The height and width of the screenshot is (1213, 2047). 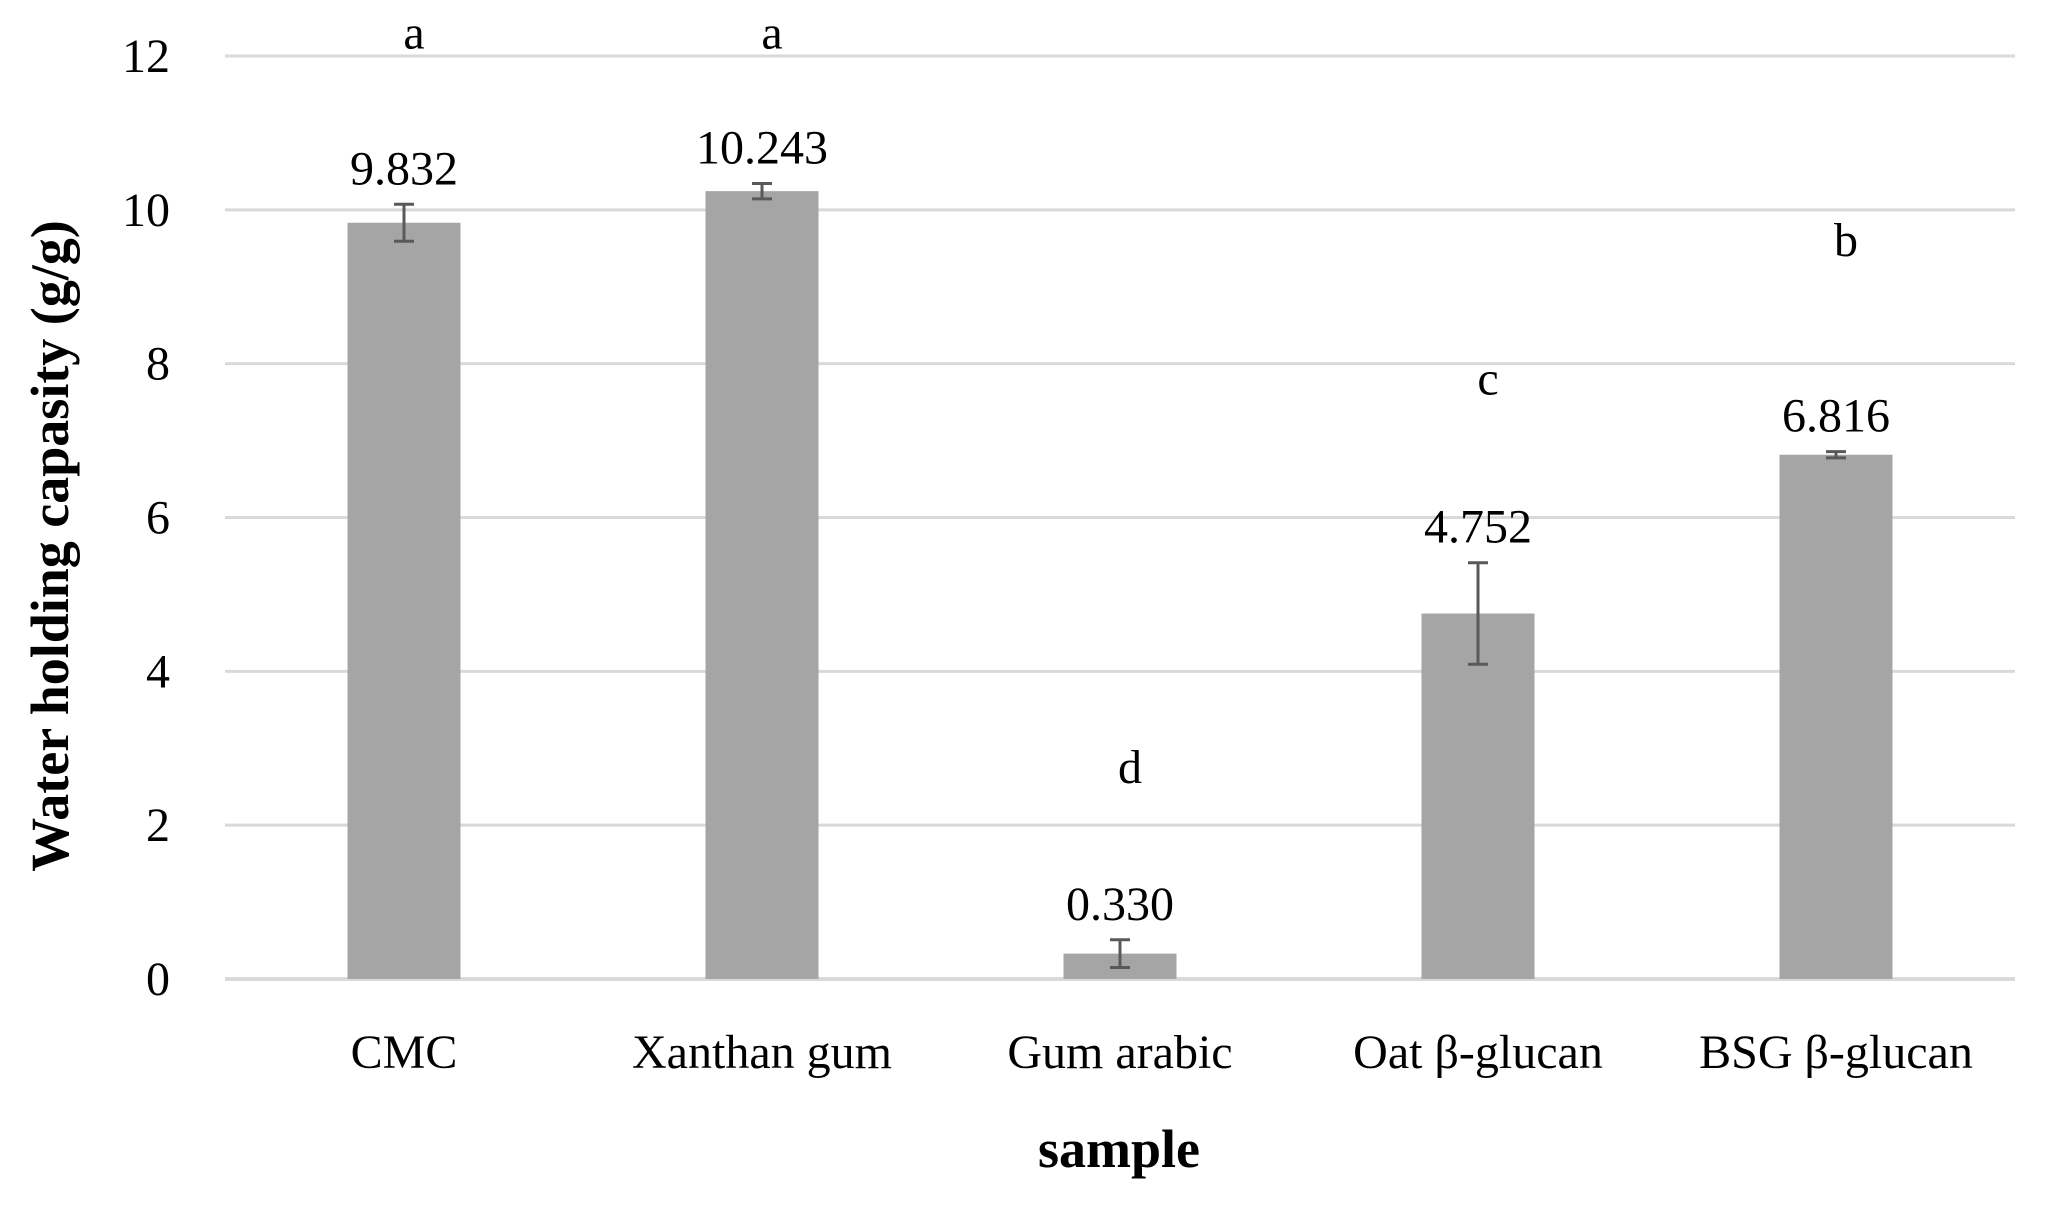 I want to click on x-axis-title: sample, so click(x=1119, y=1149).